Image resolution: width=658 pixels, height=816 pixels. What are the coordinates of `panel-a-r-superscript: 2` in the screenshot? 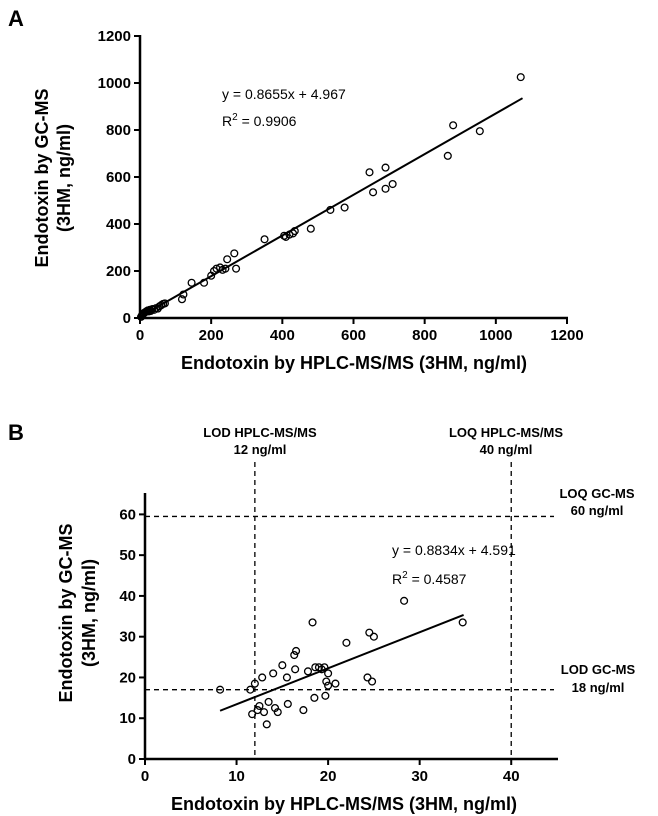 It's located at (235, 117).